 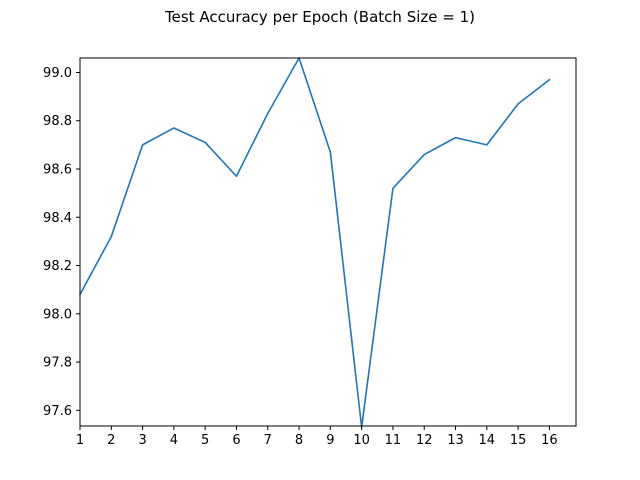 I want to click on y-tick-label: 97.6, so click(x=57, y=411).